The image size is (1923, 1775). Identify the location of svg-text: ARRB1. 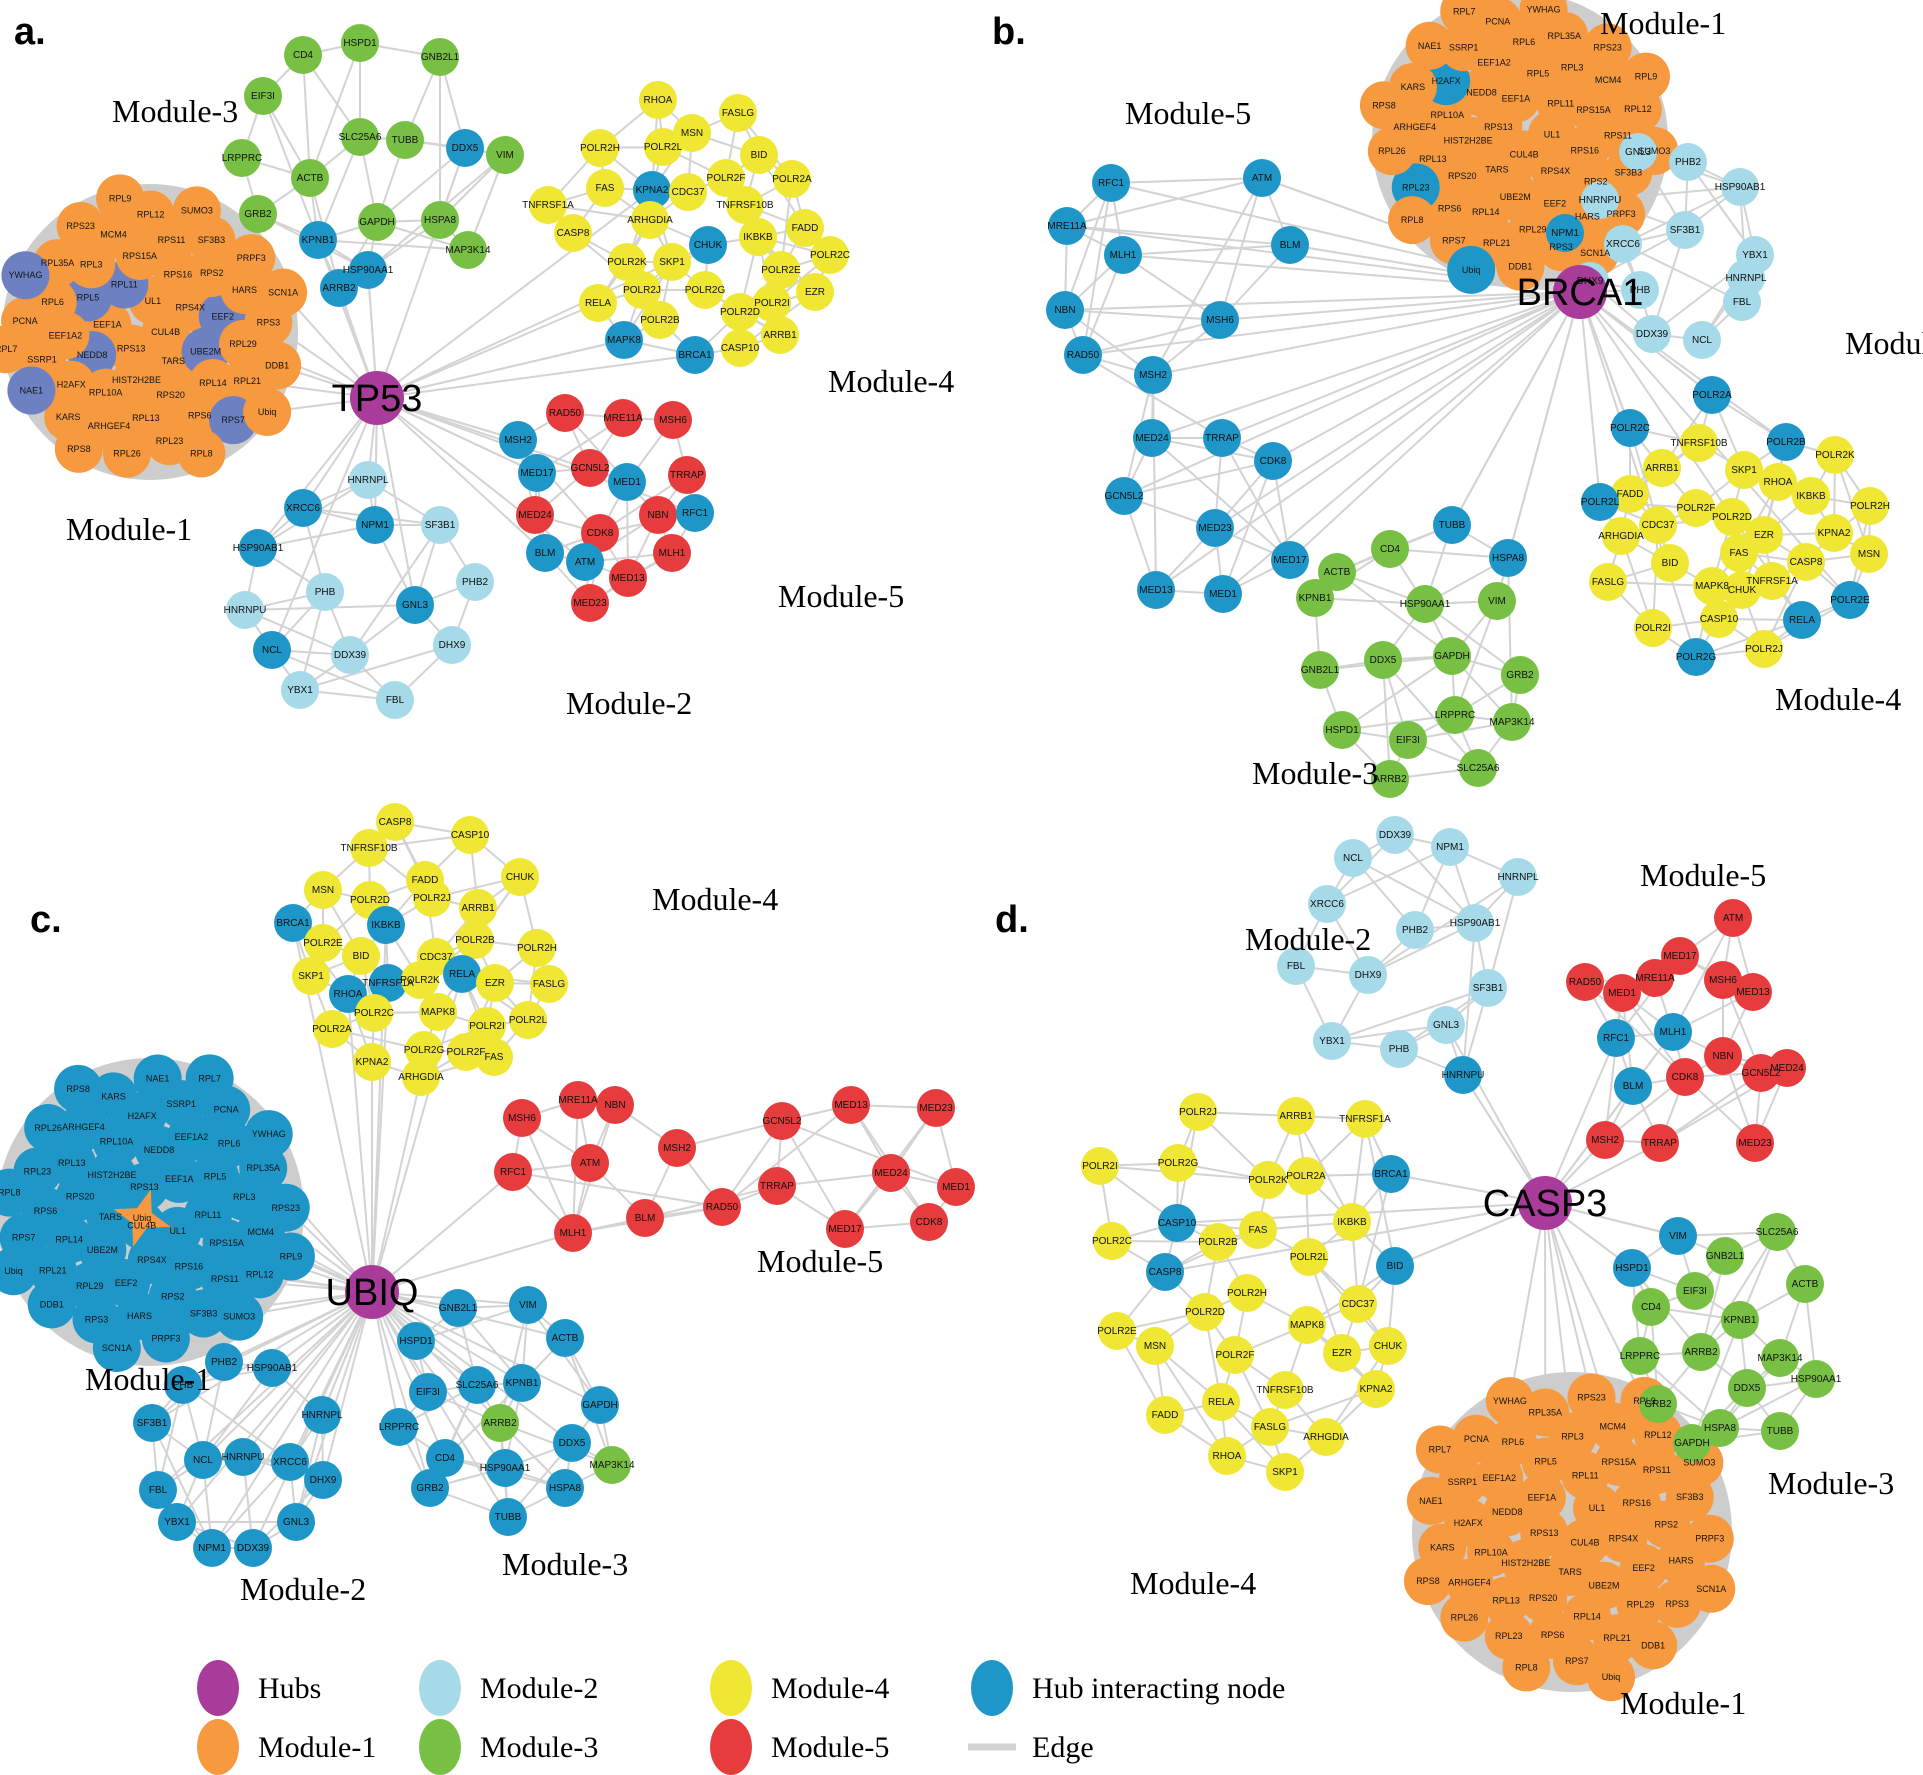
(780, 335).